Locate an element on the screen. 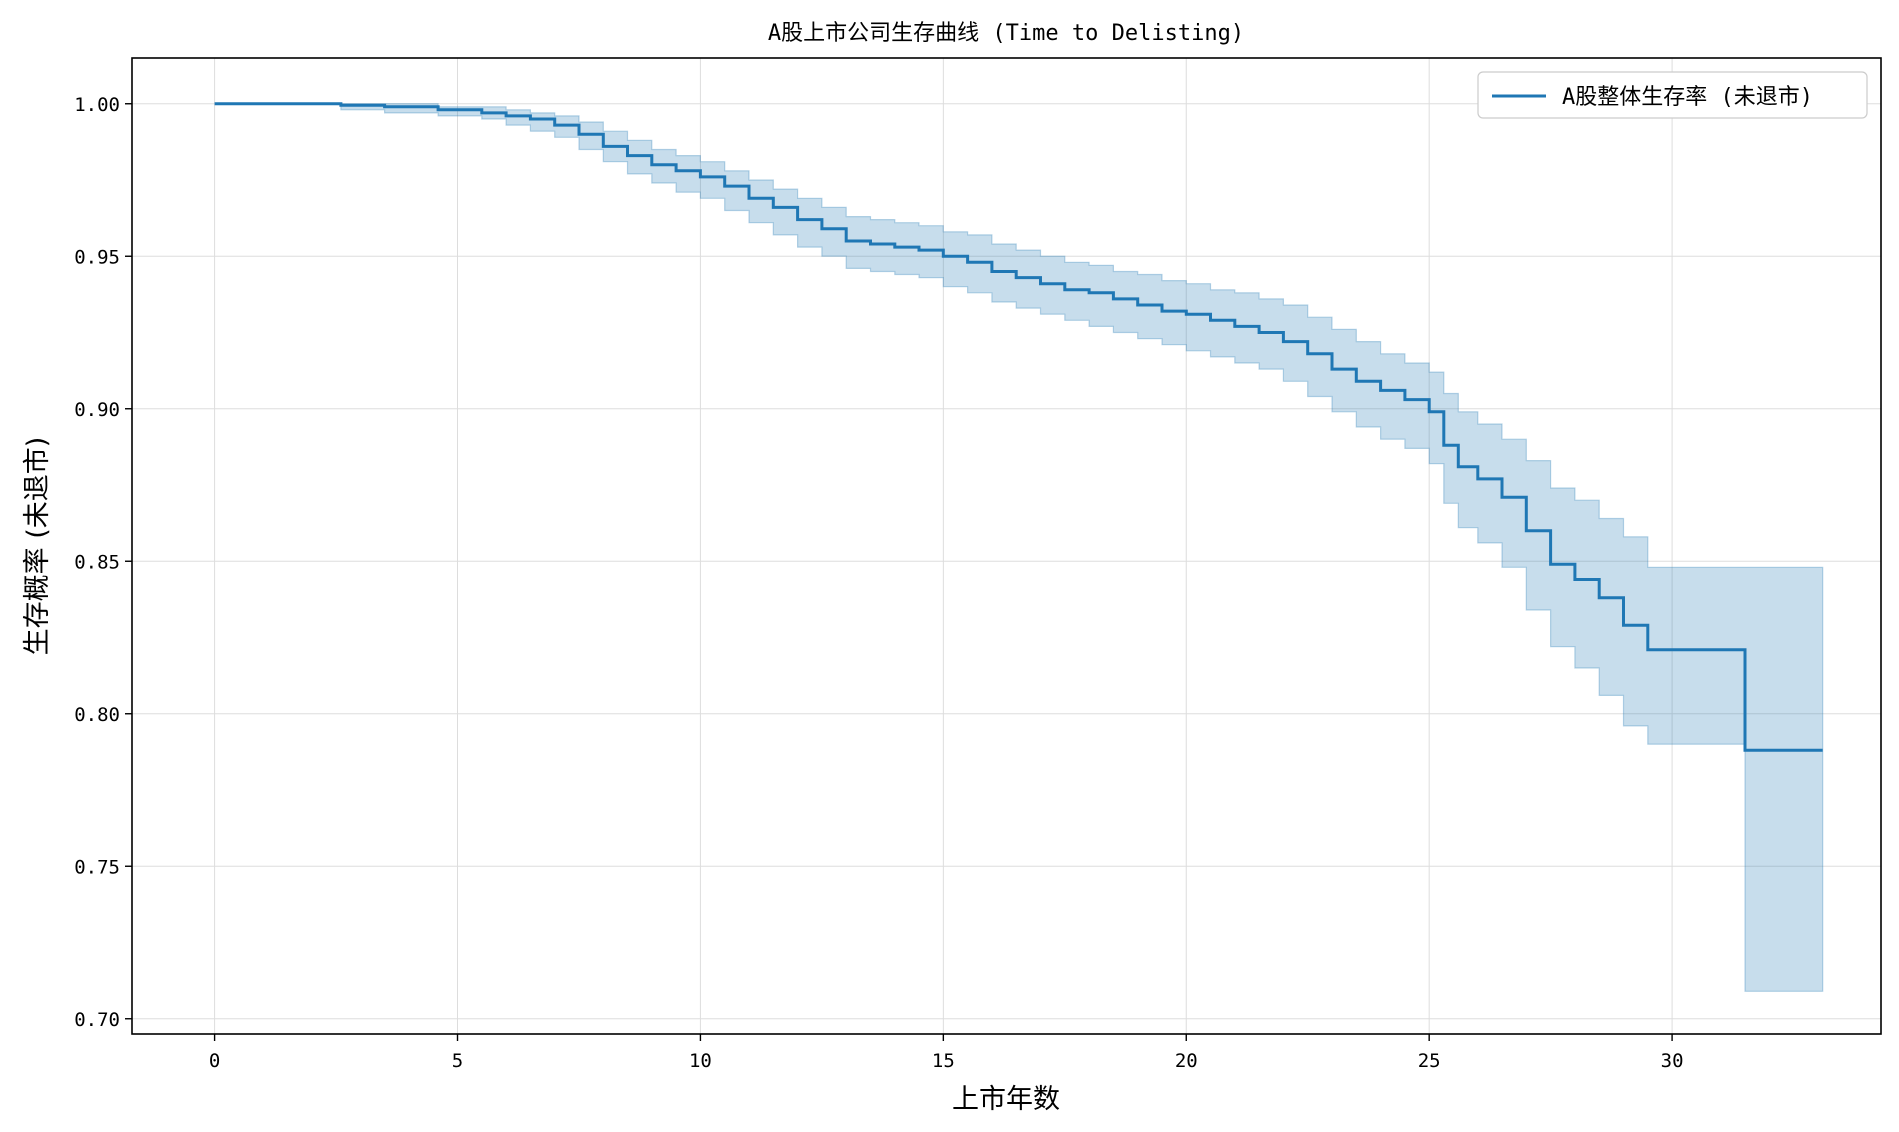 Image resolution: width=1899 pixels, height=1132 pixels. x-tick-label: 5 is located at coordinates (457, 1061).